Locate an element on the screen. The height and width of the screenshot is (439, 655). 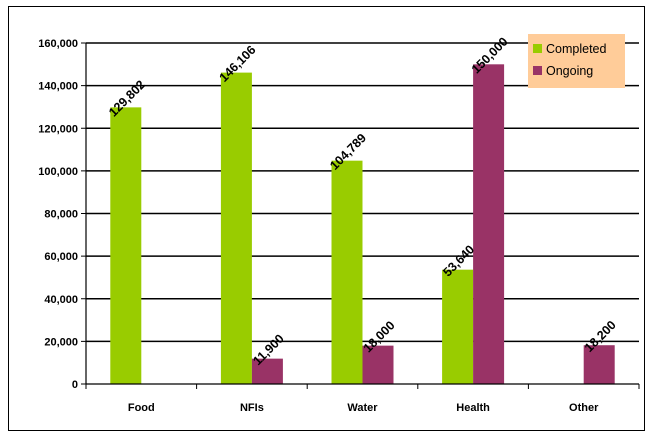
y-tick-label: 20,000 is located at coordinates (61, 342).